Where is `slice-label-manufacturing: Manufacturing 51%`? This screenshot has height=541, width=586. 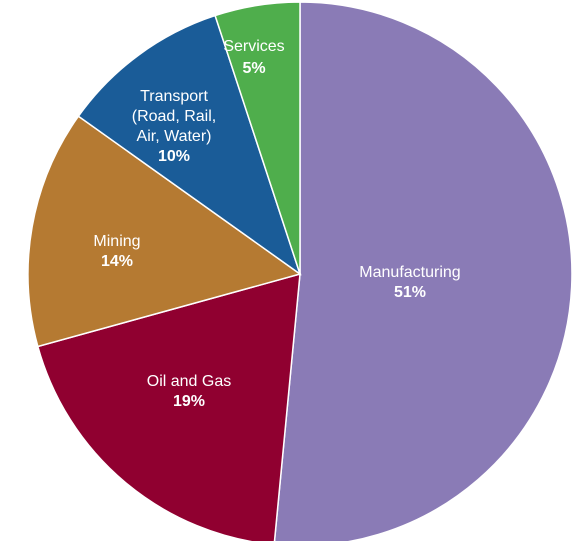
slice-label-manufacturing: Manufacturing 51% is located at coordinates (409, 282).